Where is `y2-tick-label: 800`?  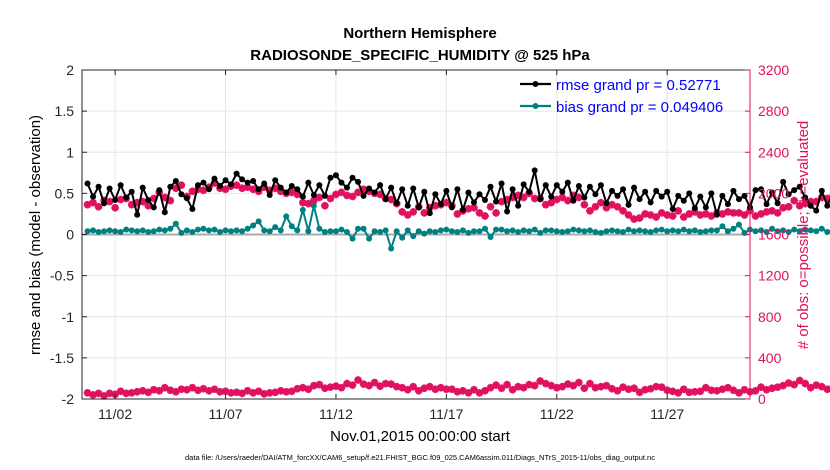 y2-tick-label: 800 is located at coordinates (770, 317).